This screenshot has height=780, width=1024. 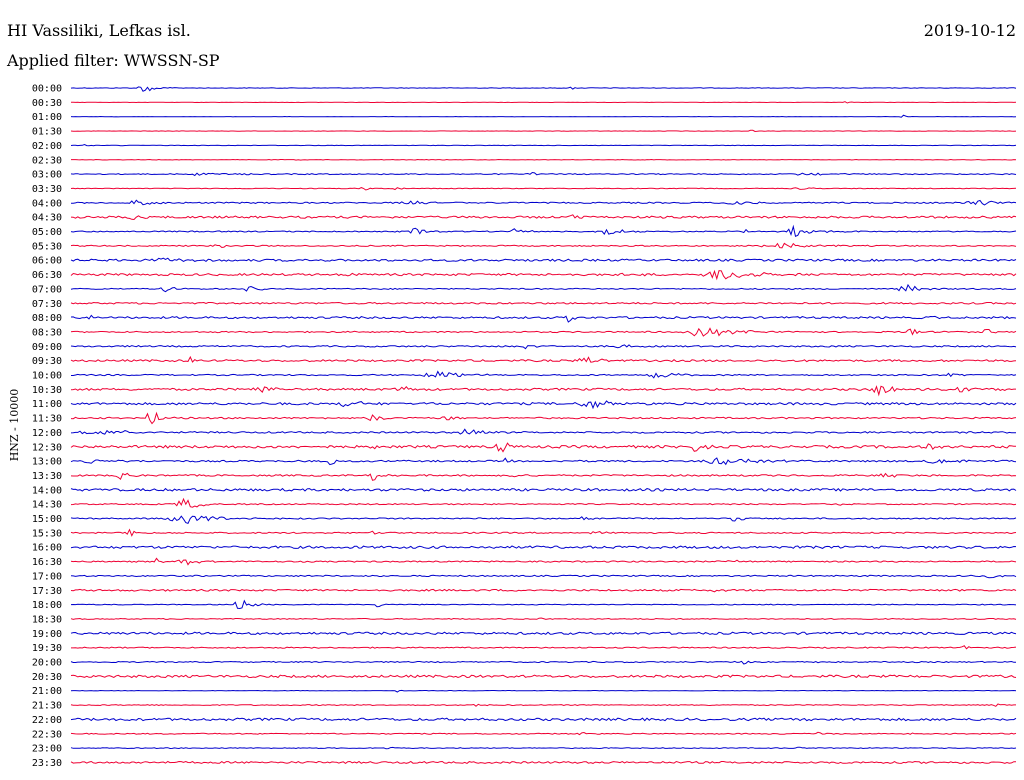 I want to click on record-date: 2019-10-12, so click(x=969, y=30).